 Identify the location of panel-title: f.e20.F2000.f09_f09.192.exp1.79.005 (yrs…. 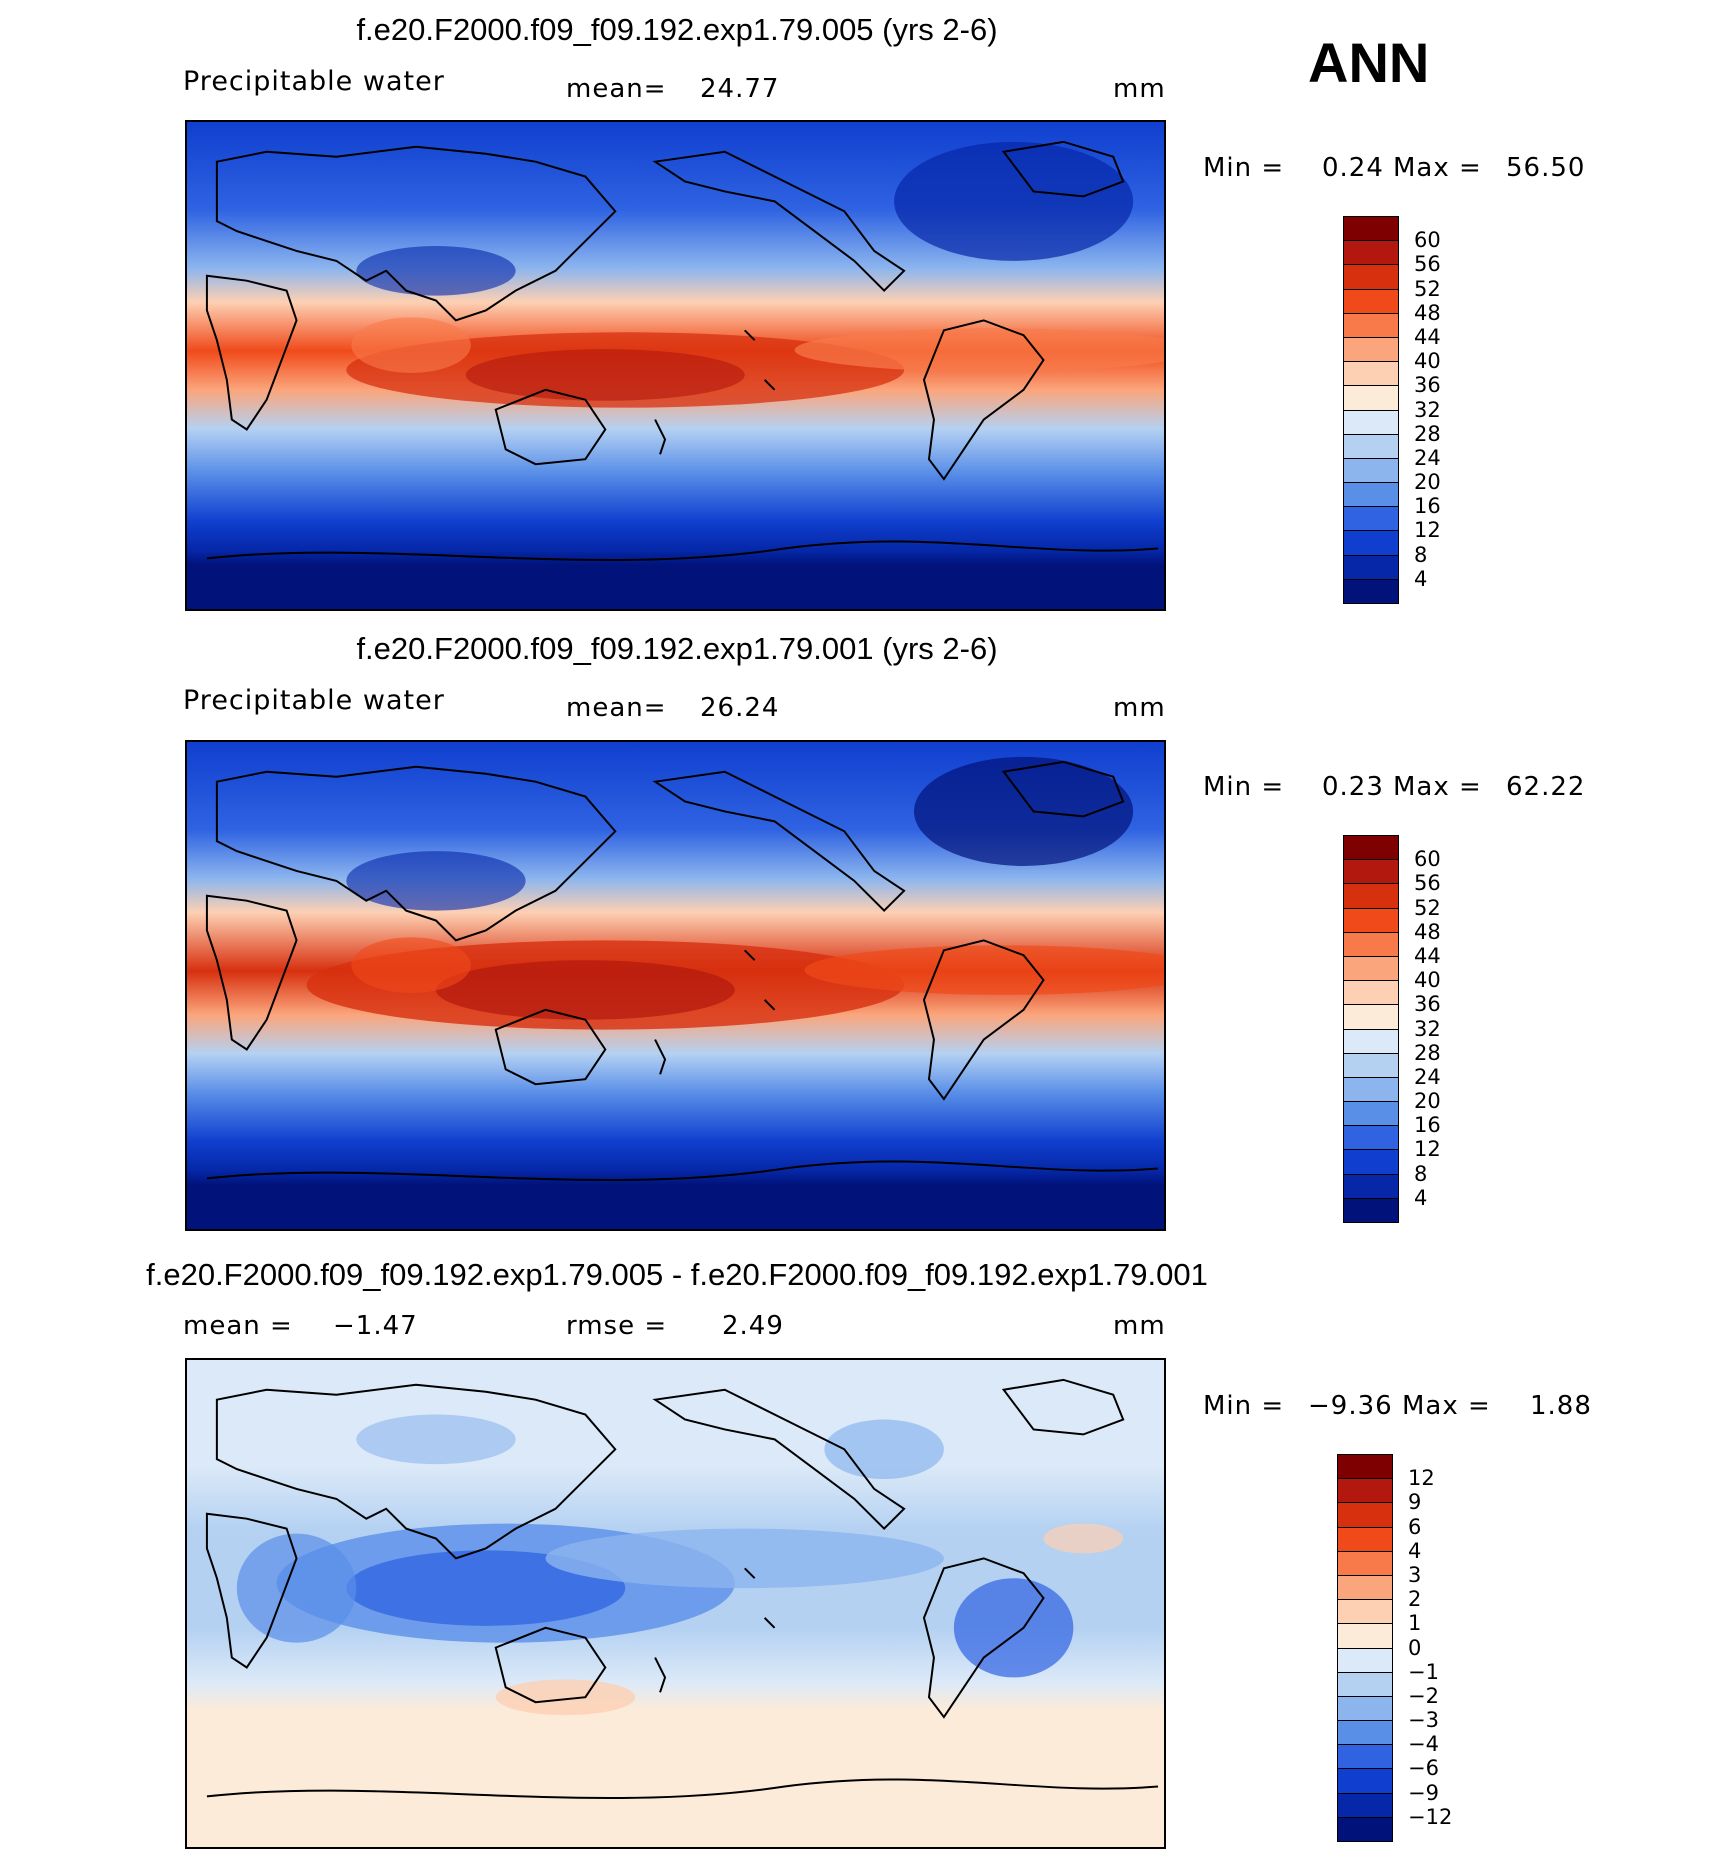
(677, 29).